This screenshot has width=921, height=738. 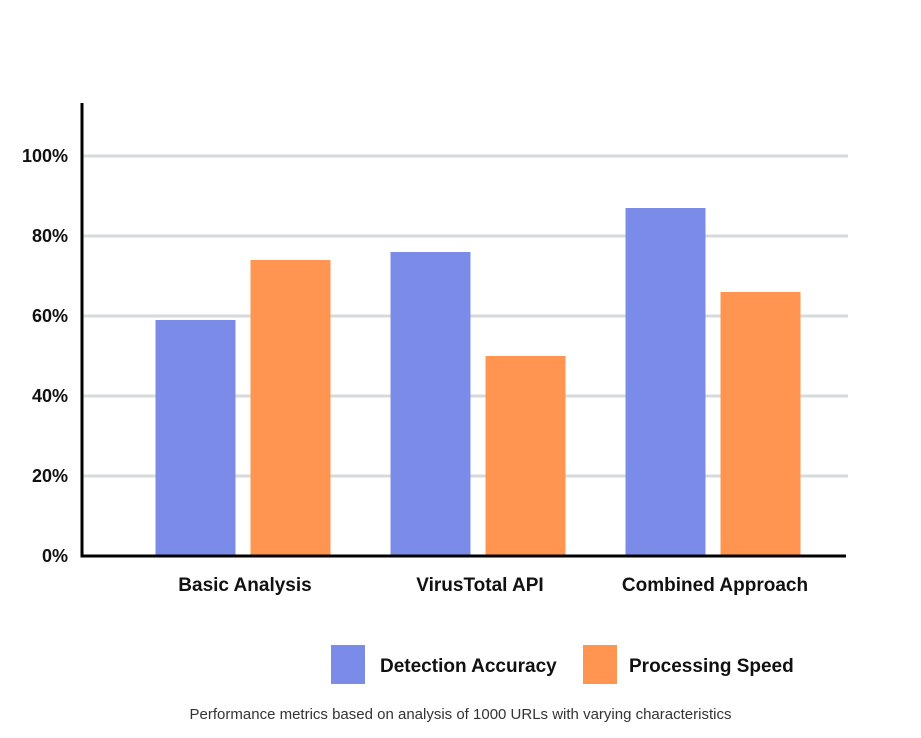 What do you see at coordinates (50, 476) in the screenshot?
I see `y-tick-label: 20%` at bounding box center [50, 476].